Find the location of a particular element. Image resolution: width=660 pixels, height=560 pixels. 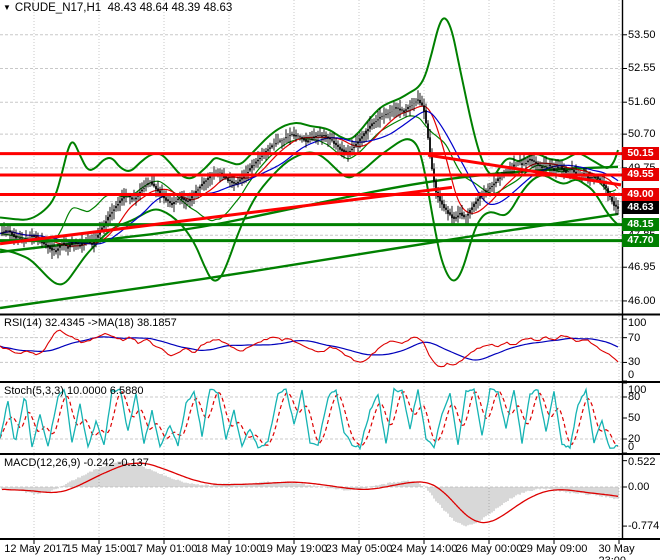

stoch-axis-label: 80 is located at coordinates (634, 397).